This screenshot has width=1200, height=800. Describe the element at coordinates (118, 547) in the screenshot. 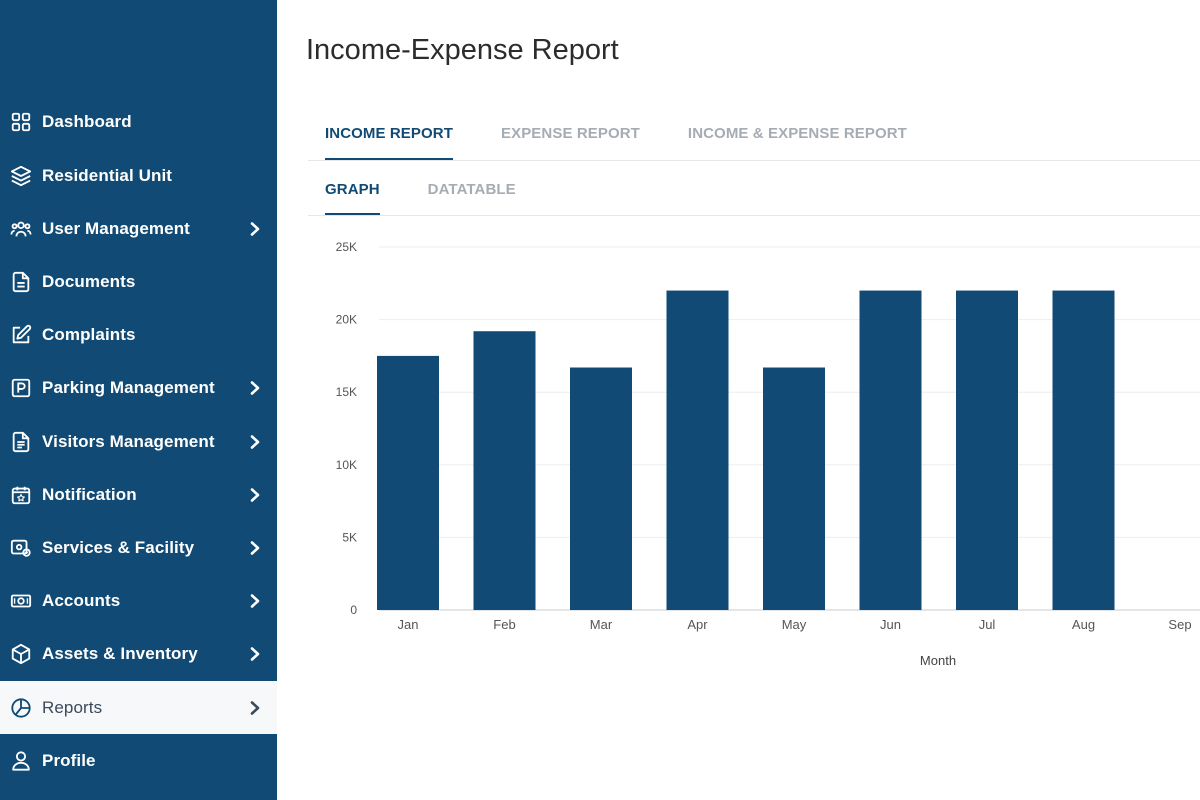

I see `sidebar-item-label: Services & Facility` at that location.